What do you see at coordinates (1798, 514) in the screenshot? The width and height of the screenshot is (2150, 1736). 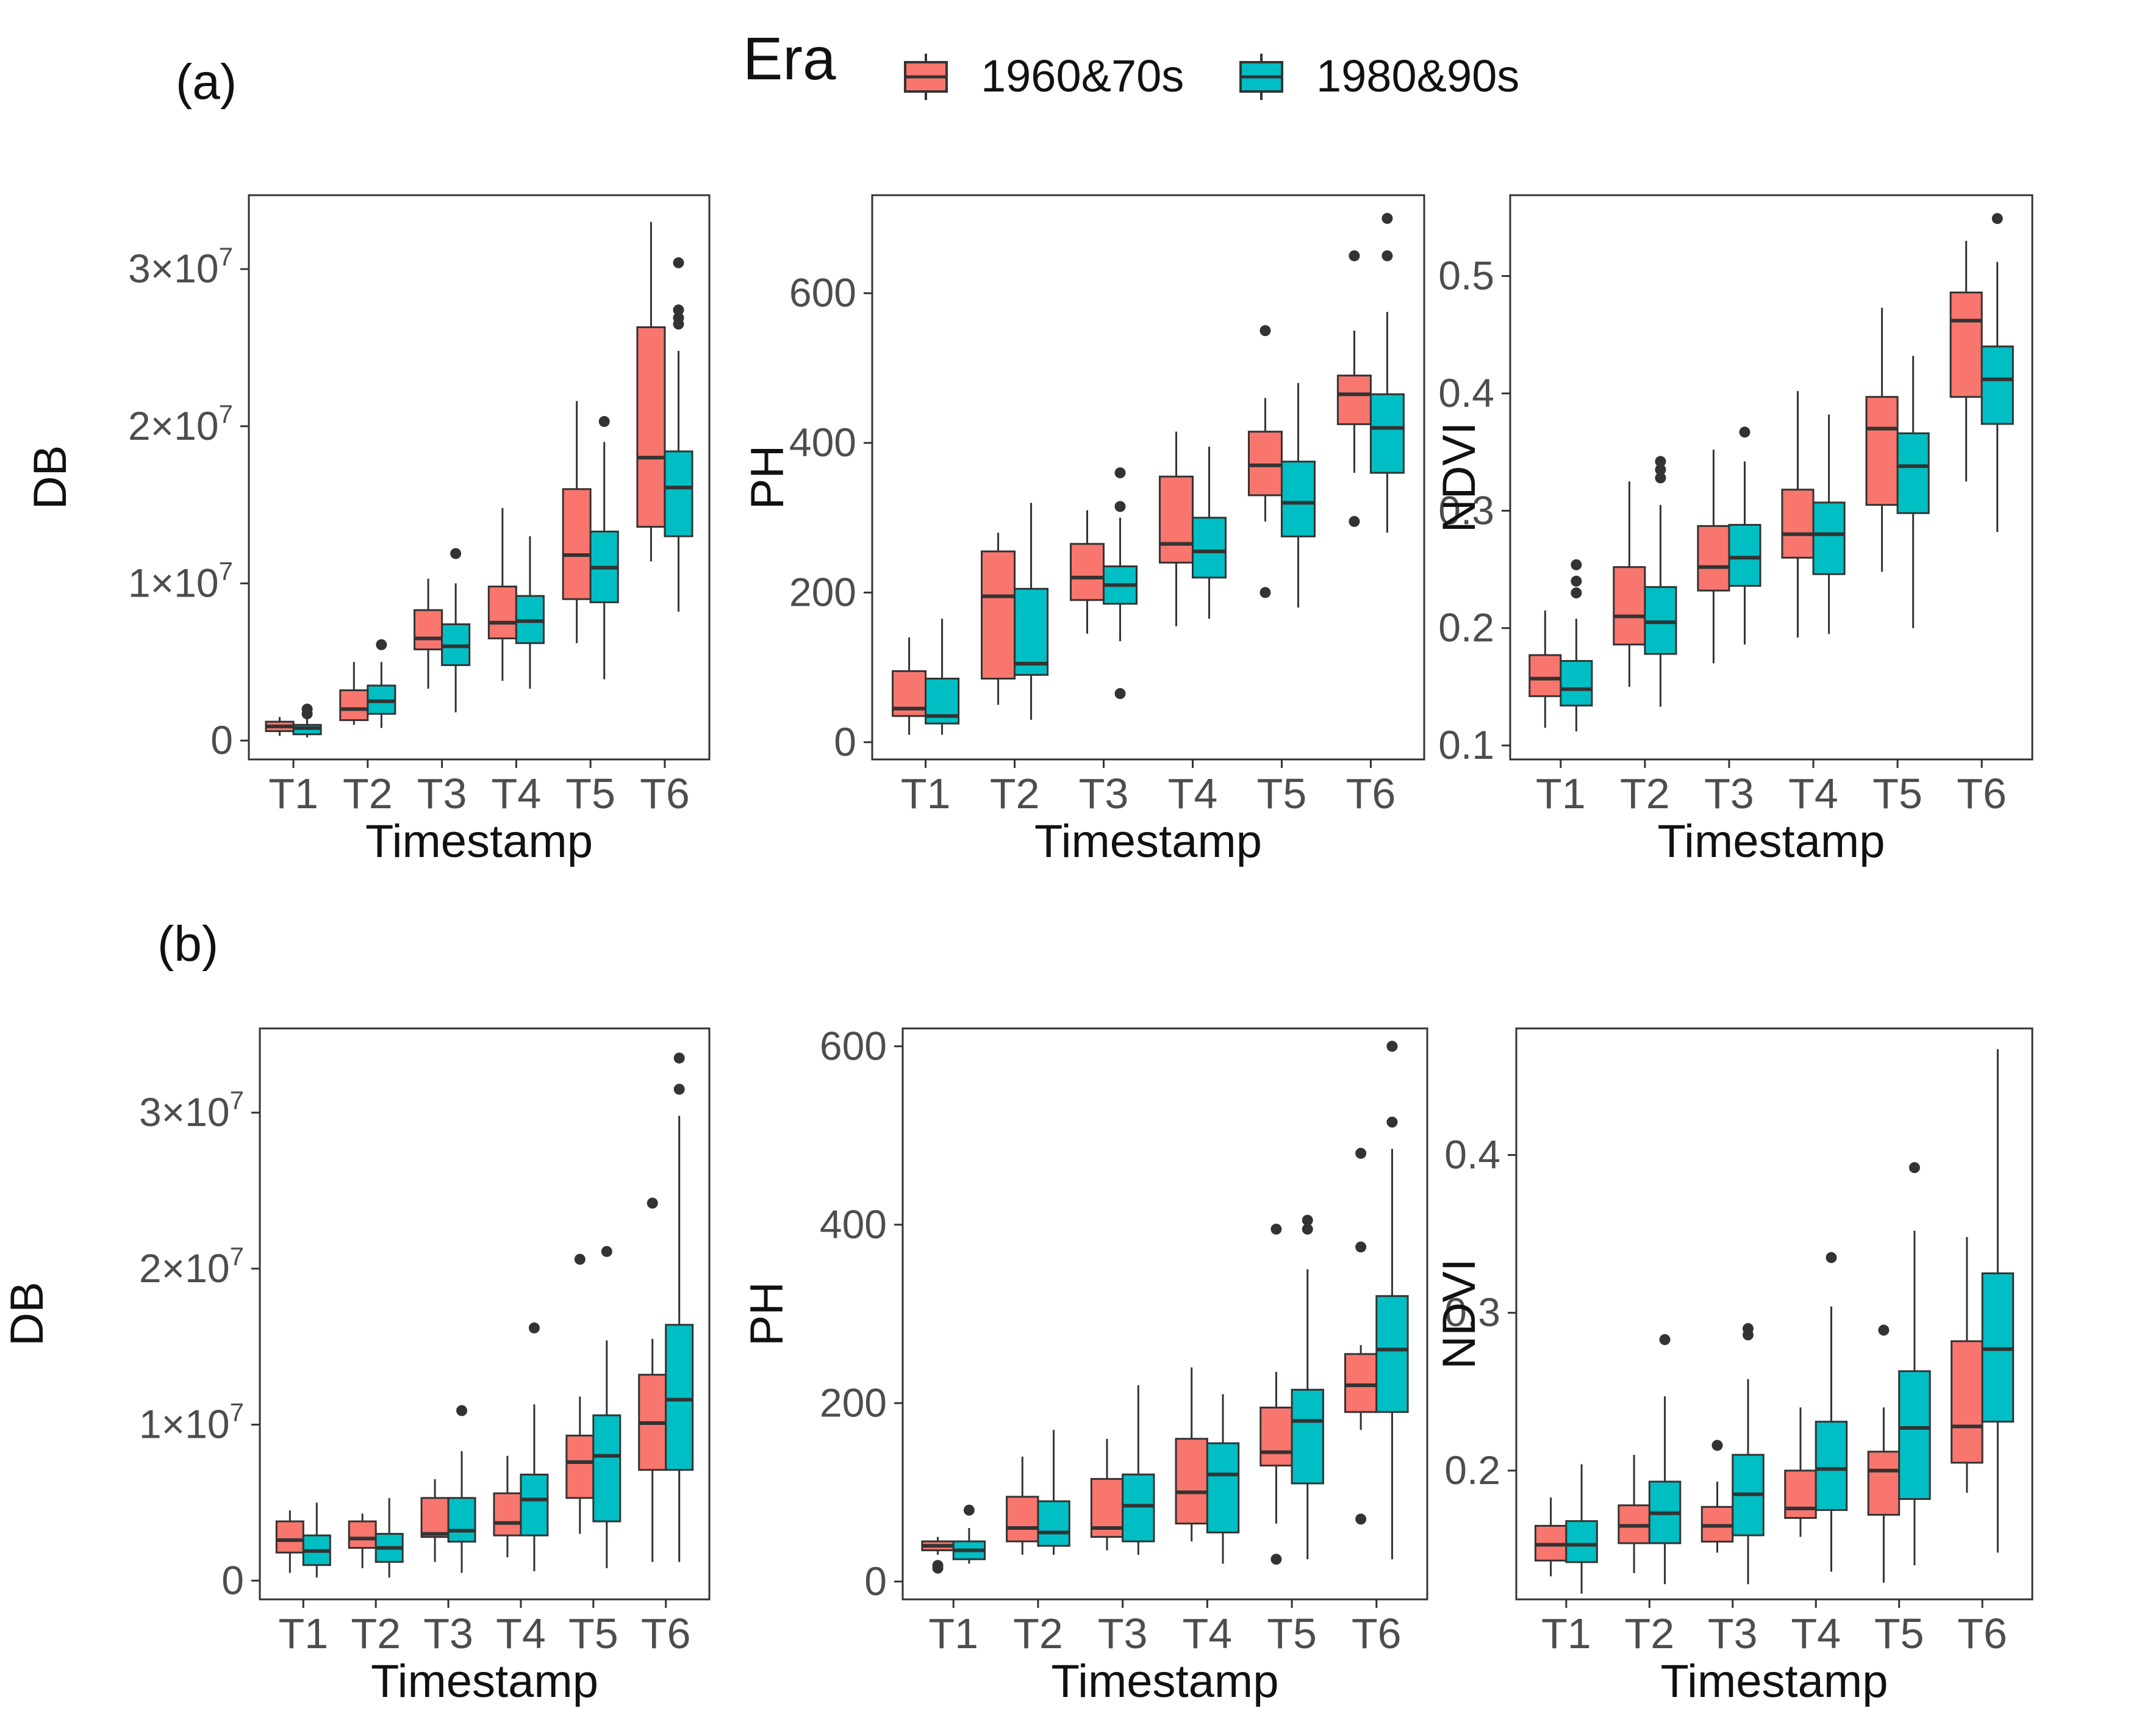 I see `box-1960-70s-t4` at bounding box center [1798, 514].